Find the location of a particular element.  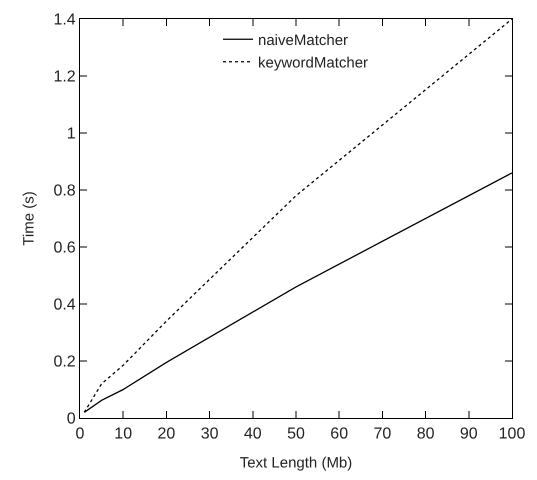

x-tick-label: 30 is located at coordinates (209, 433).